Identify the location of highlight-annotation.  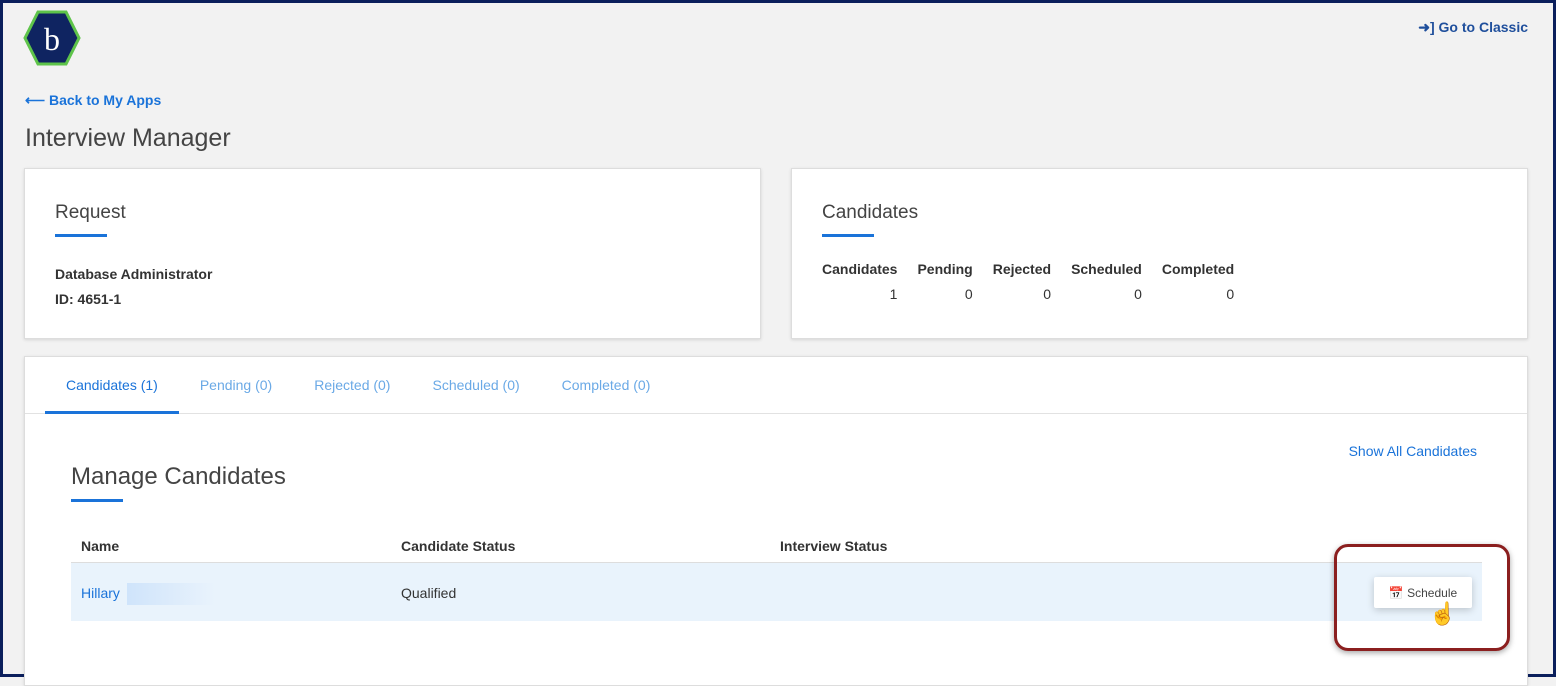
(1422, 597).